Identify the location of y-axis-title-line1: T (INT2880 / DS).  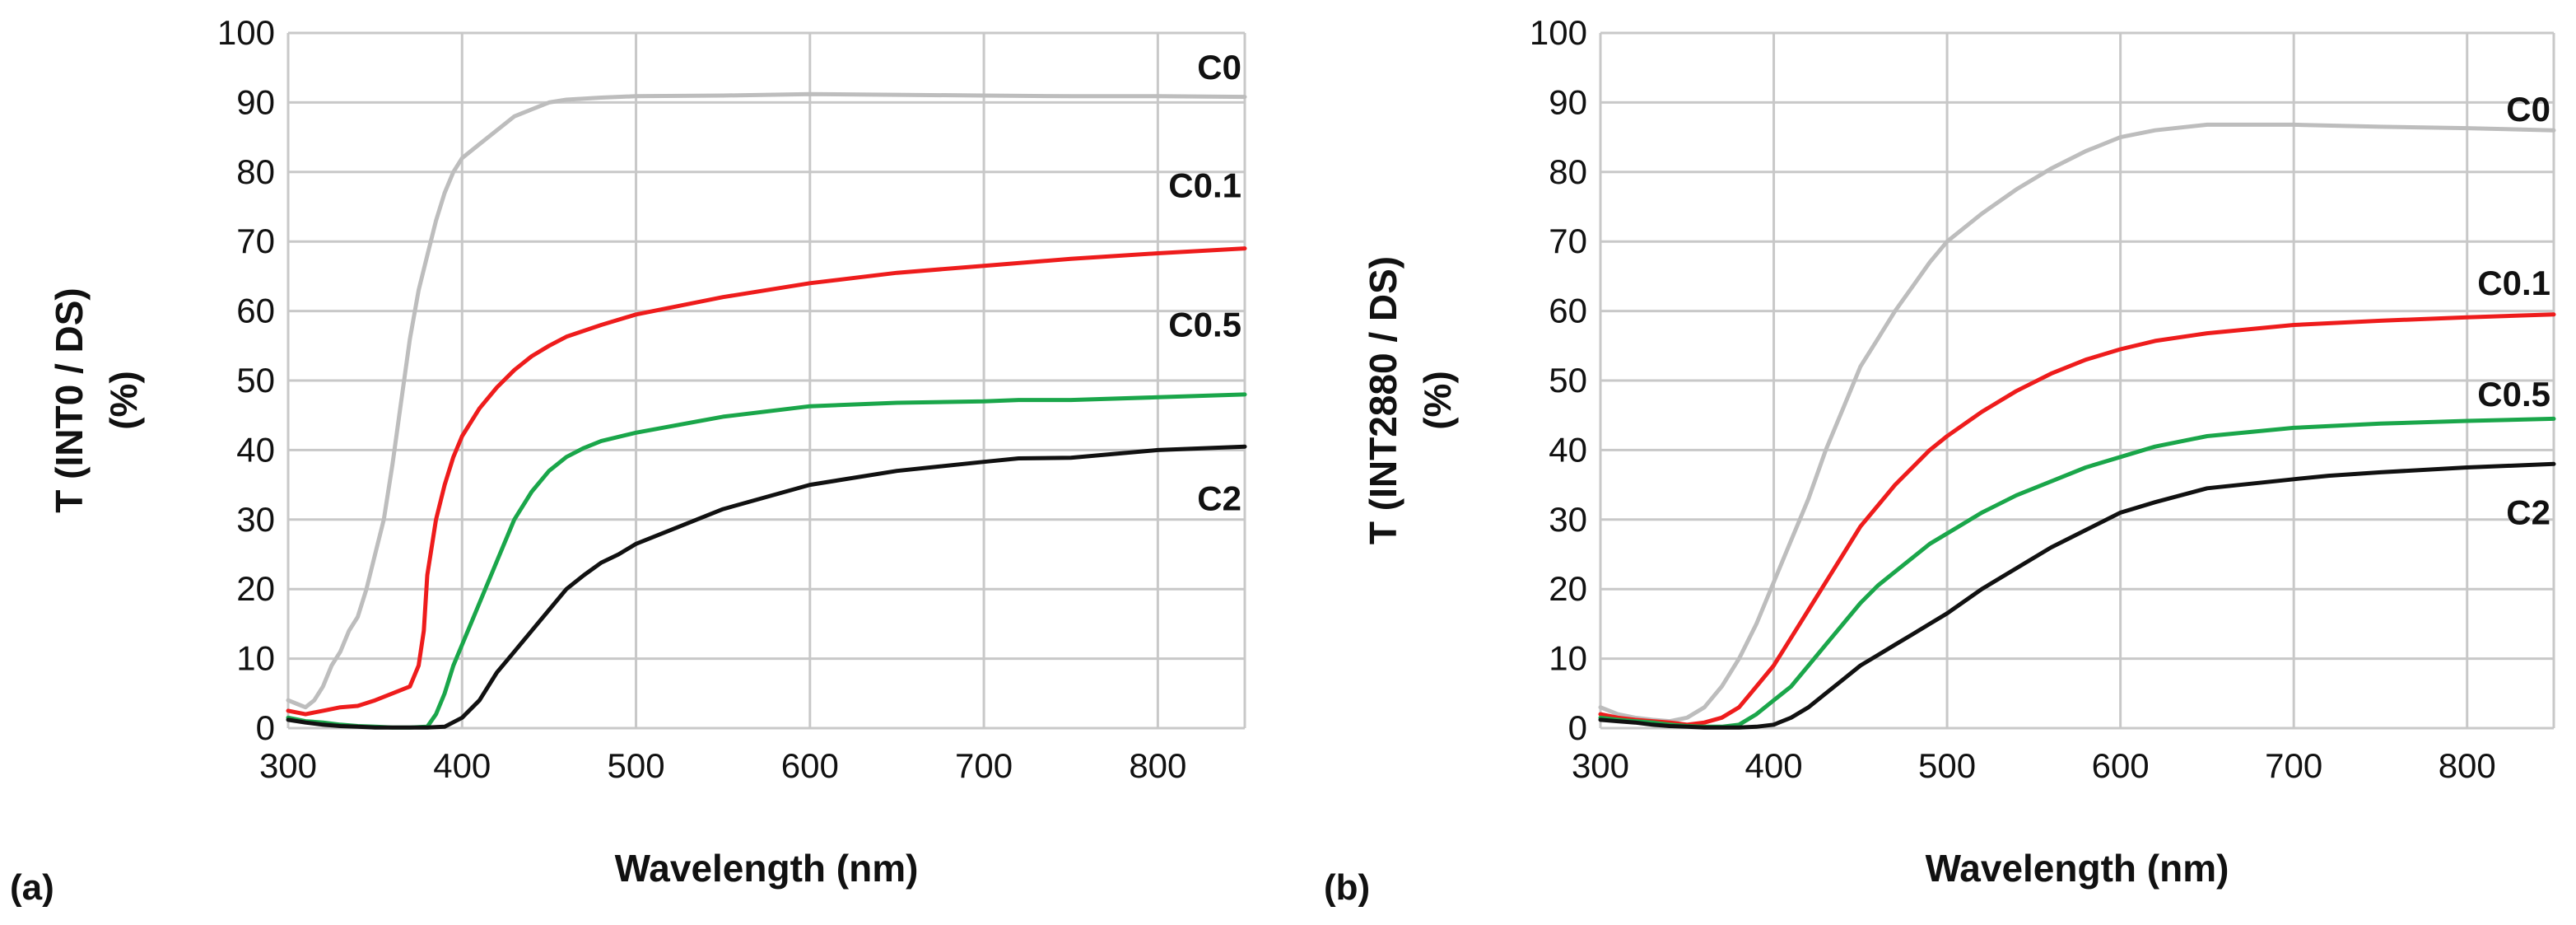
(1383, 400).